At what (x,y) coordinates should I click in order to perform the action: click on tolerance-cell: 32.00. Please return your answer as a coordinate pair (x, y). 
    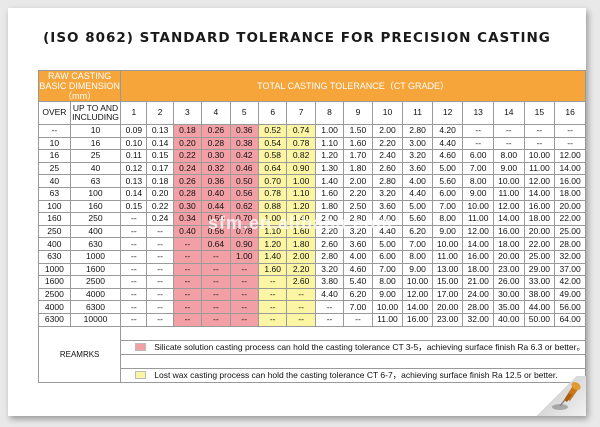
    Looking at the image, I should click on (478, 319).